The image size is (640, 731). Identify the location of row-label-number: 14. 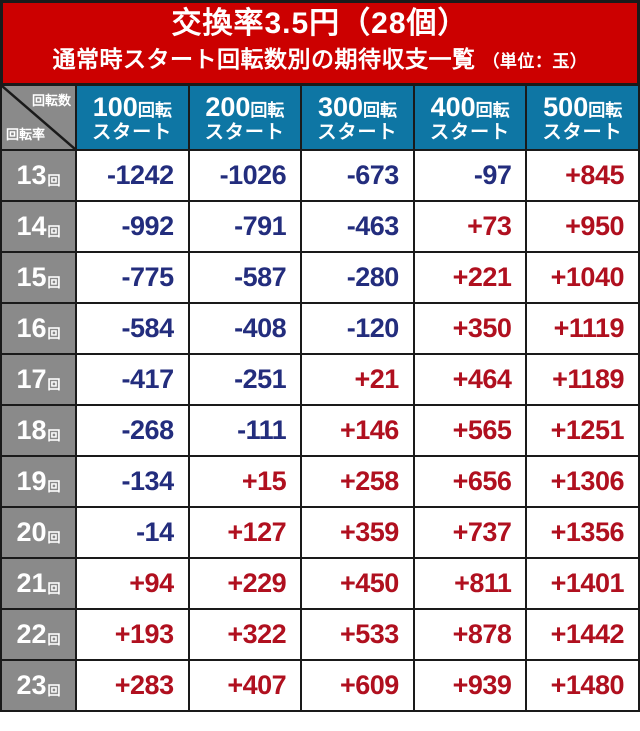
(31, 226).